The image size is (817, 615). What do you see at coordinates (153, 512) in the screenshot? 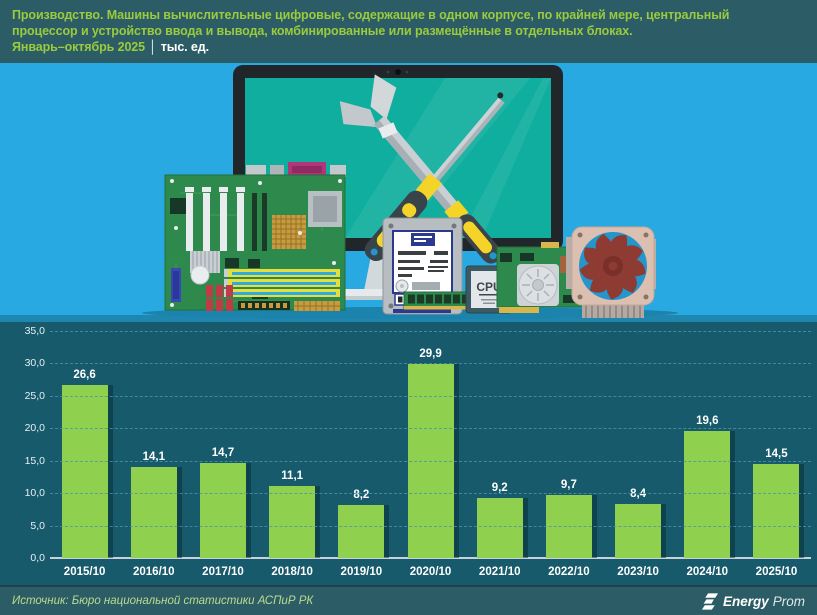
I see `bar-2016/10` at bounding box center [153, 512].